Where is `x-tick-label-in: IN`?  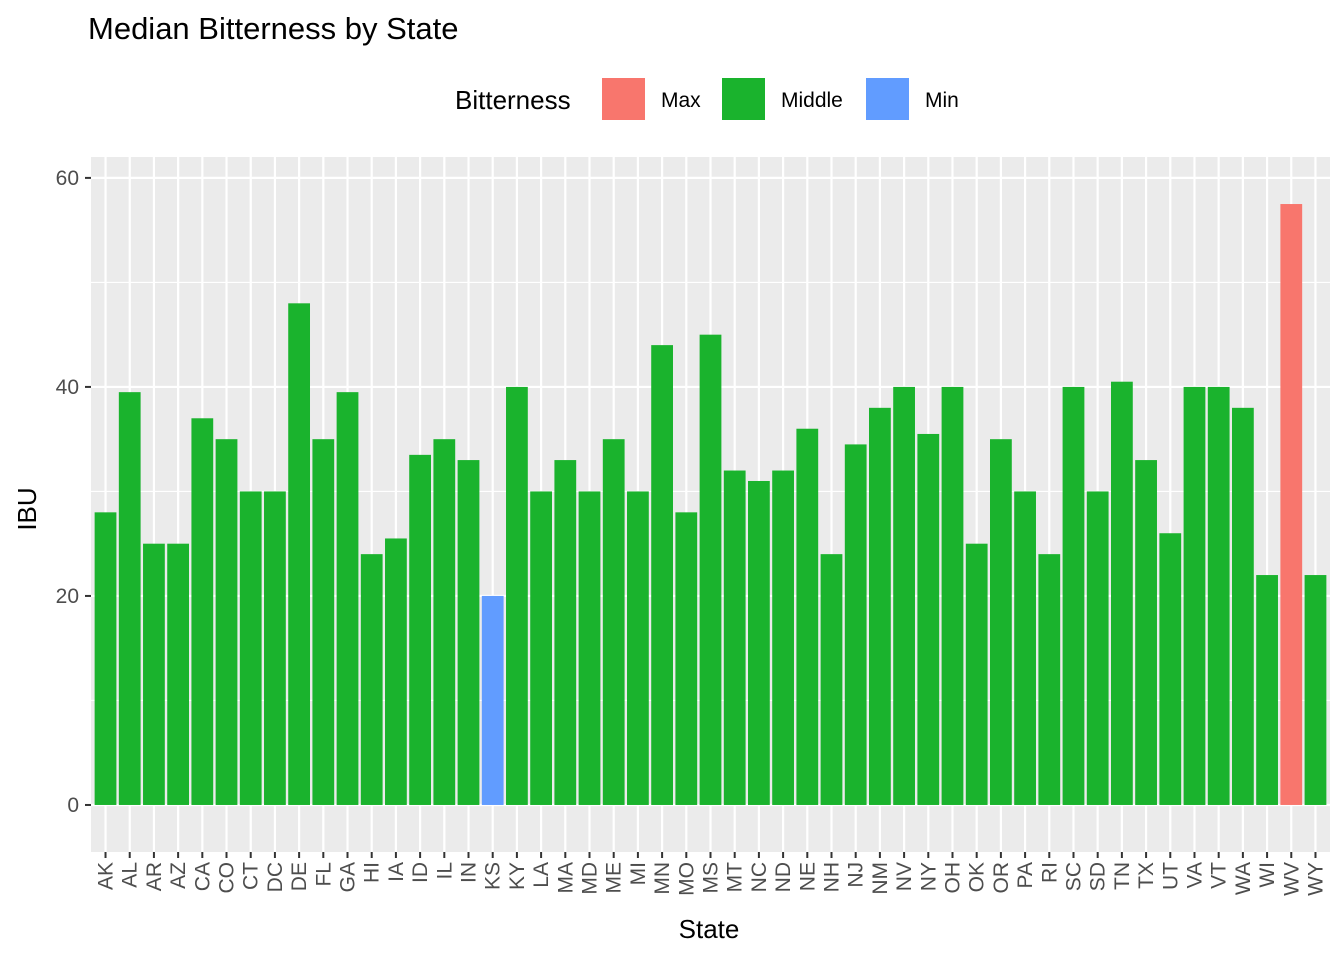
x-tick-label-in: IN is located at coordinates (469, 872).